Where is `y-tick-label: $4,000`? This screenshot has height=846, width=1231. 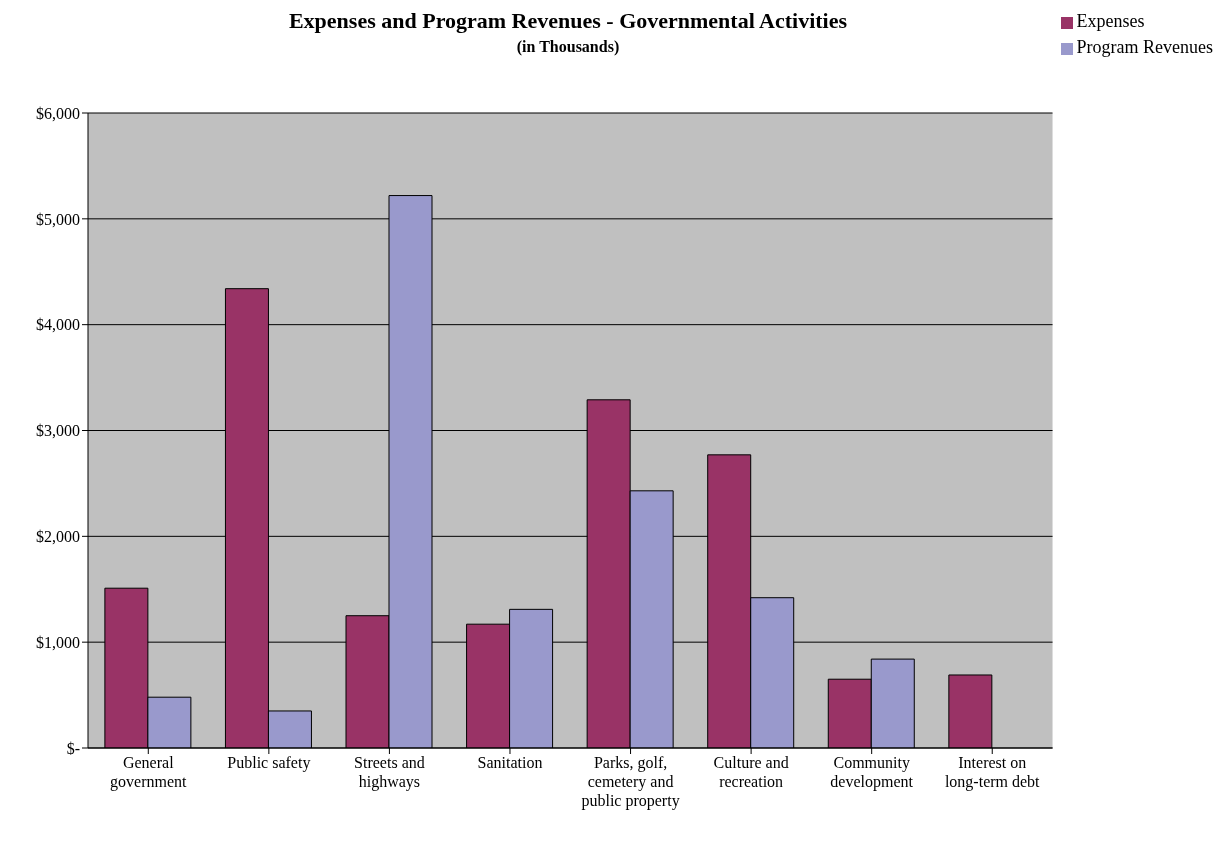
y-tick-label: $4,000 is located at coordinates (58, 325).